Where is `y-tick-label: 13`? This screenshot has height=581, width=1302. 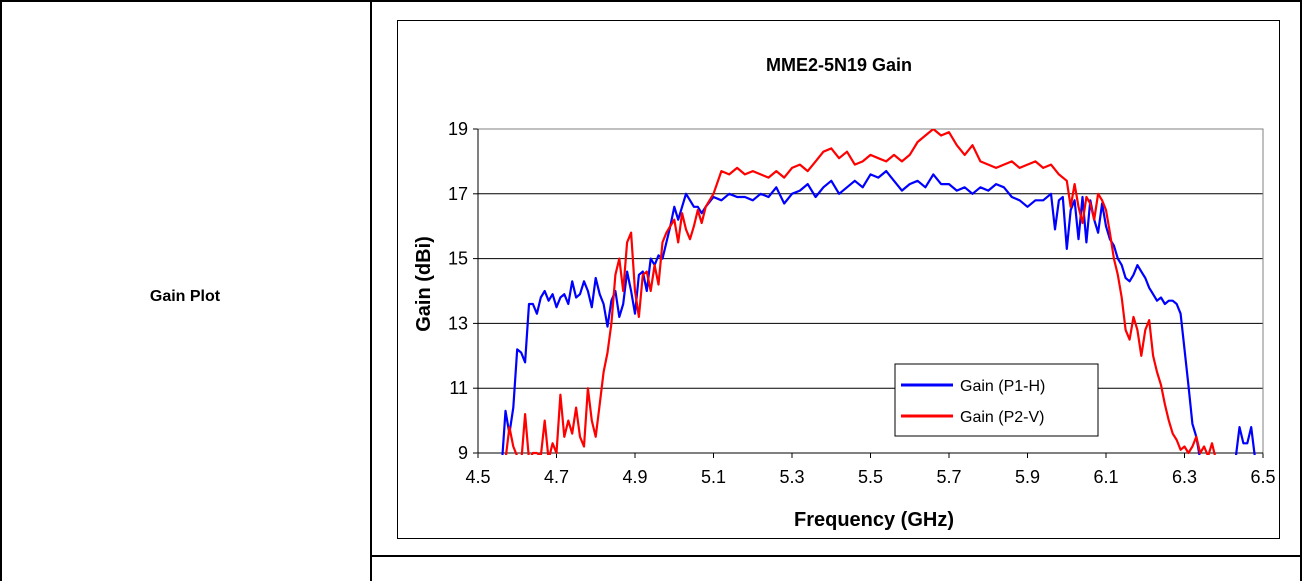 y-tick-label: 13 is located at coordinates (458, 323).